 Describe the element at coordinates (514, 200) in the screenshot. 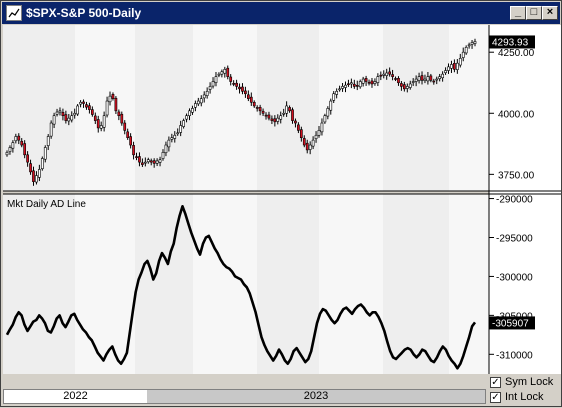

I see `ad-y-tick-label: -290000` at that location.